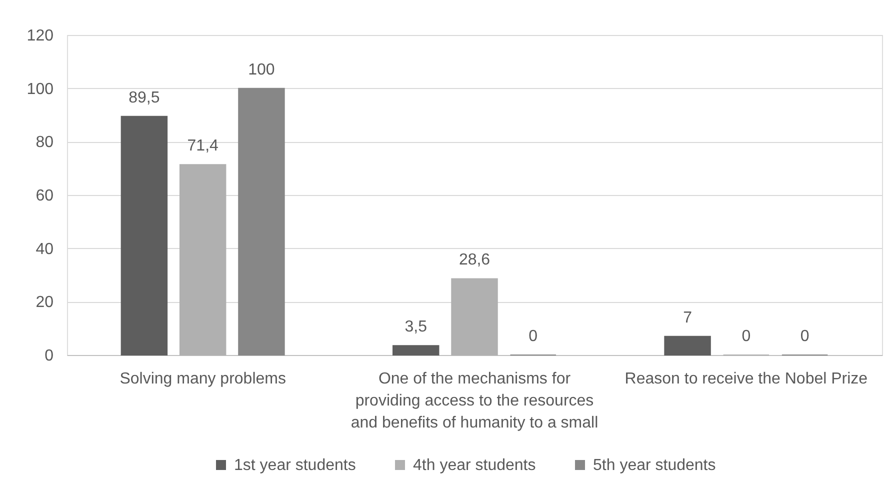 The image size is (893, 490). I want to click on y-tick-label: 60, so click(45, 196).